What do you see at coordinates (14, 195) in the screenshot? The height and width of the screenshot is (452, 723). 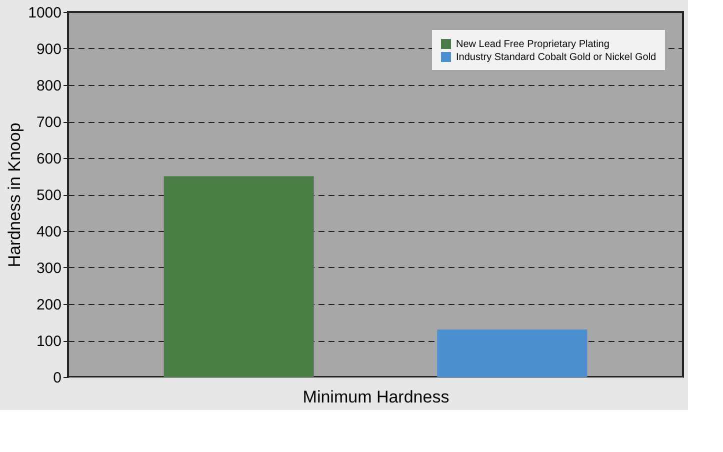 I see `y-axis-title: Hardness in Knoop` at bounding box center [14, 195].